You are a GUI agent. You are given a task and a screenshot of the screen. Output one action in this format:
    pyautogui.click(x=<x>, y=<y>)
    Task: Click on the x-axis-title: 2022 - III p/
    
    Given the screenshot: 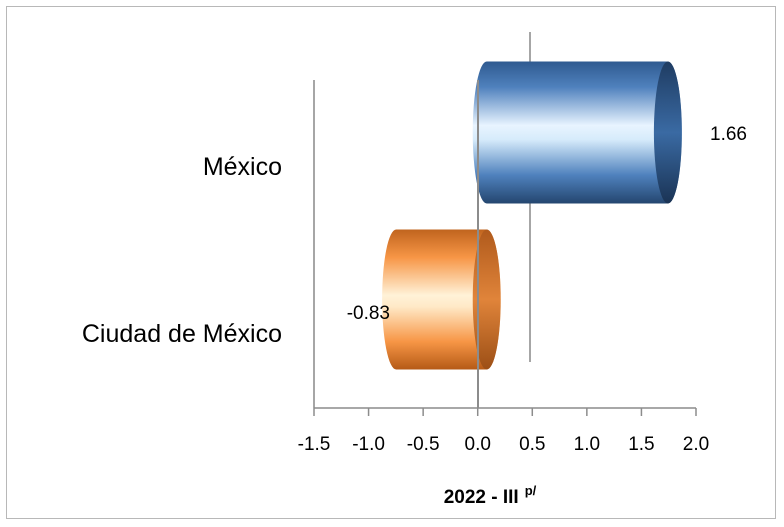 What is the action you would take?
    pyautogui.click(x=490, y=495)
    